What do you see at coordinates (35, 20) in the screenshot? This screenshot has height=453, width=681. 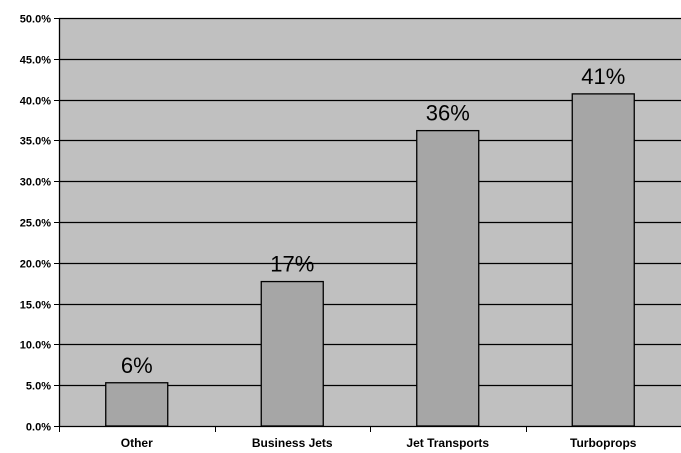 I see `y-tick-label: 50.0%` at bounding box center [35, 20].